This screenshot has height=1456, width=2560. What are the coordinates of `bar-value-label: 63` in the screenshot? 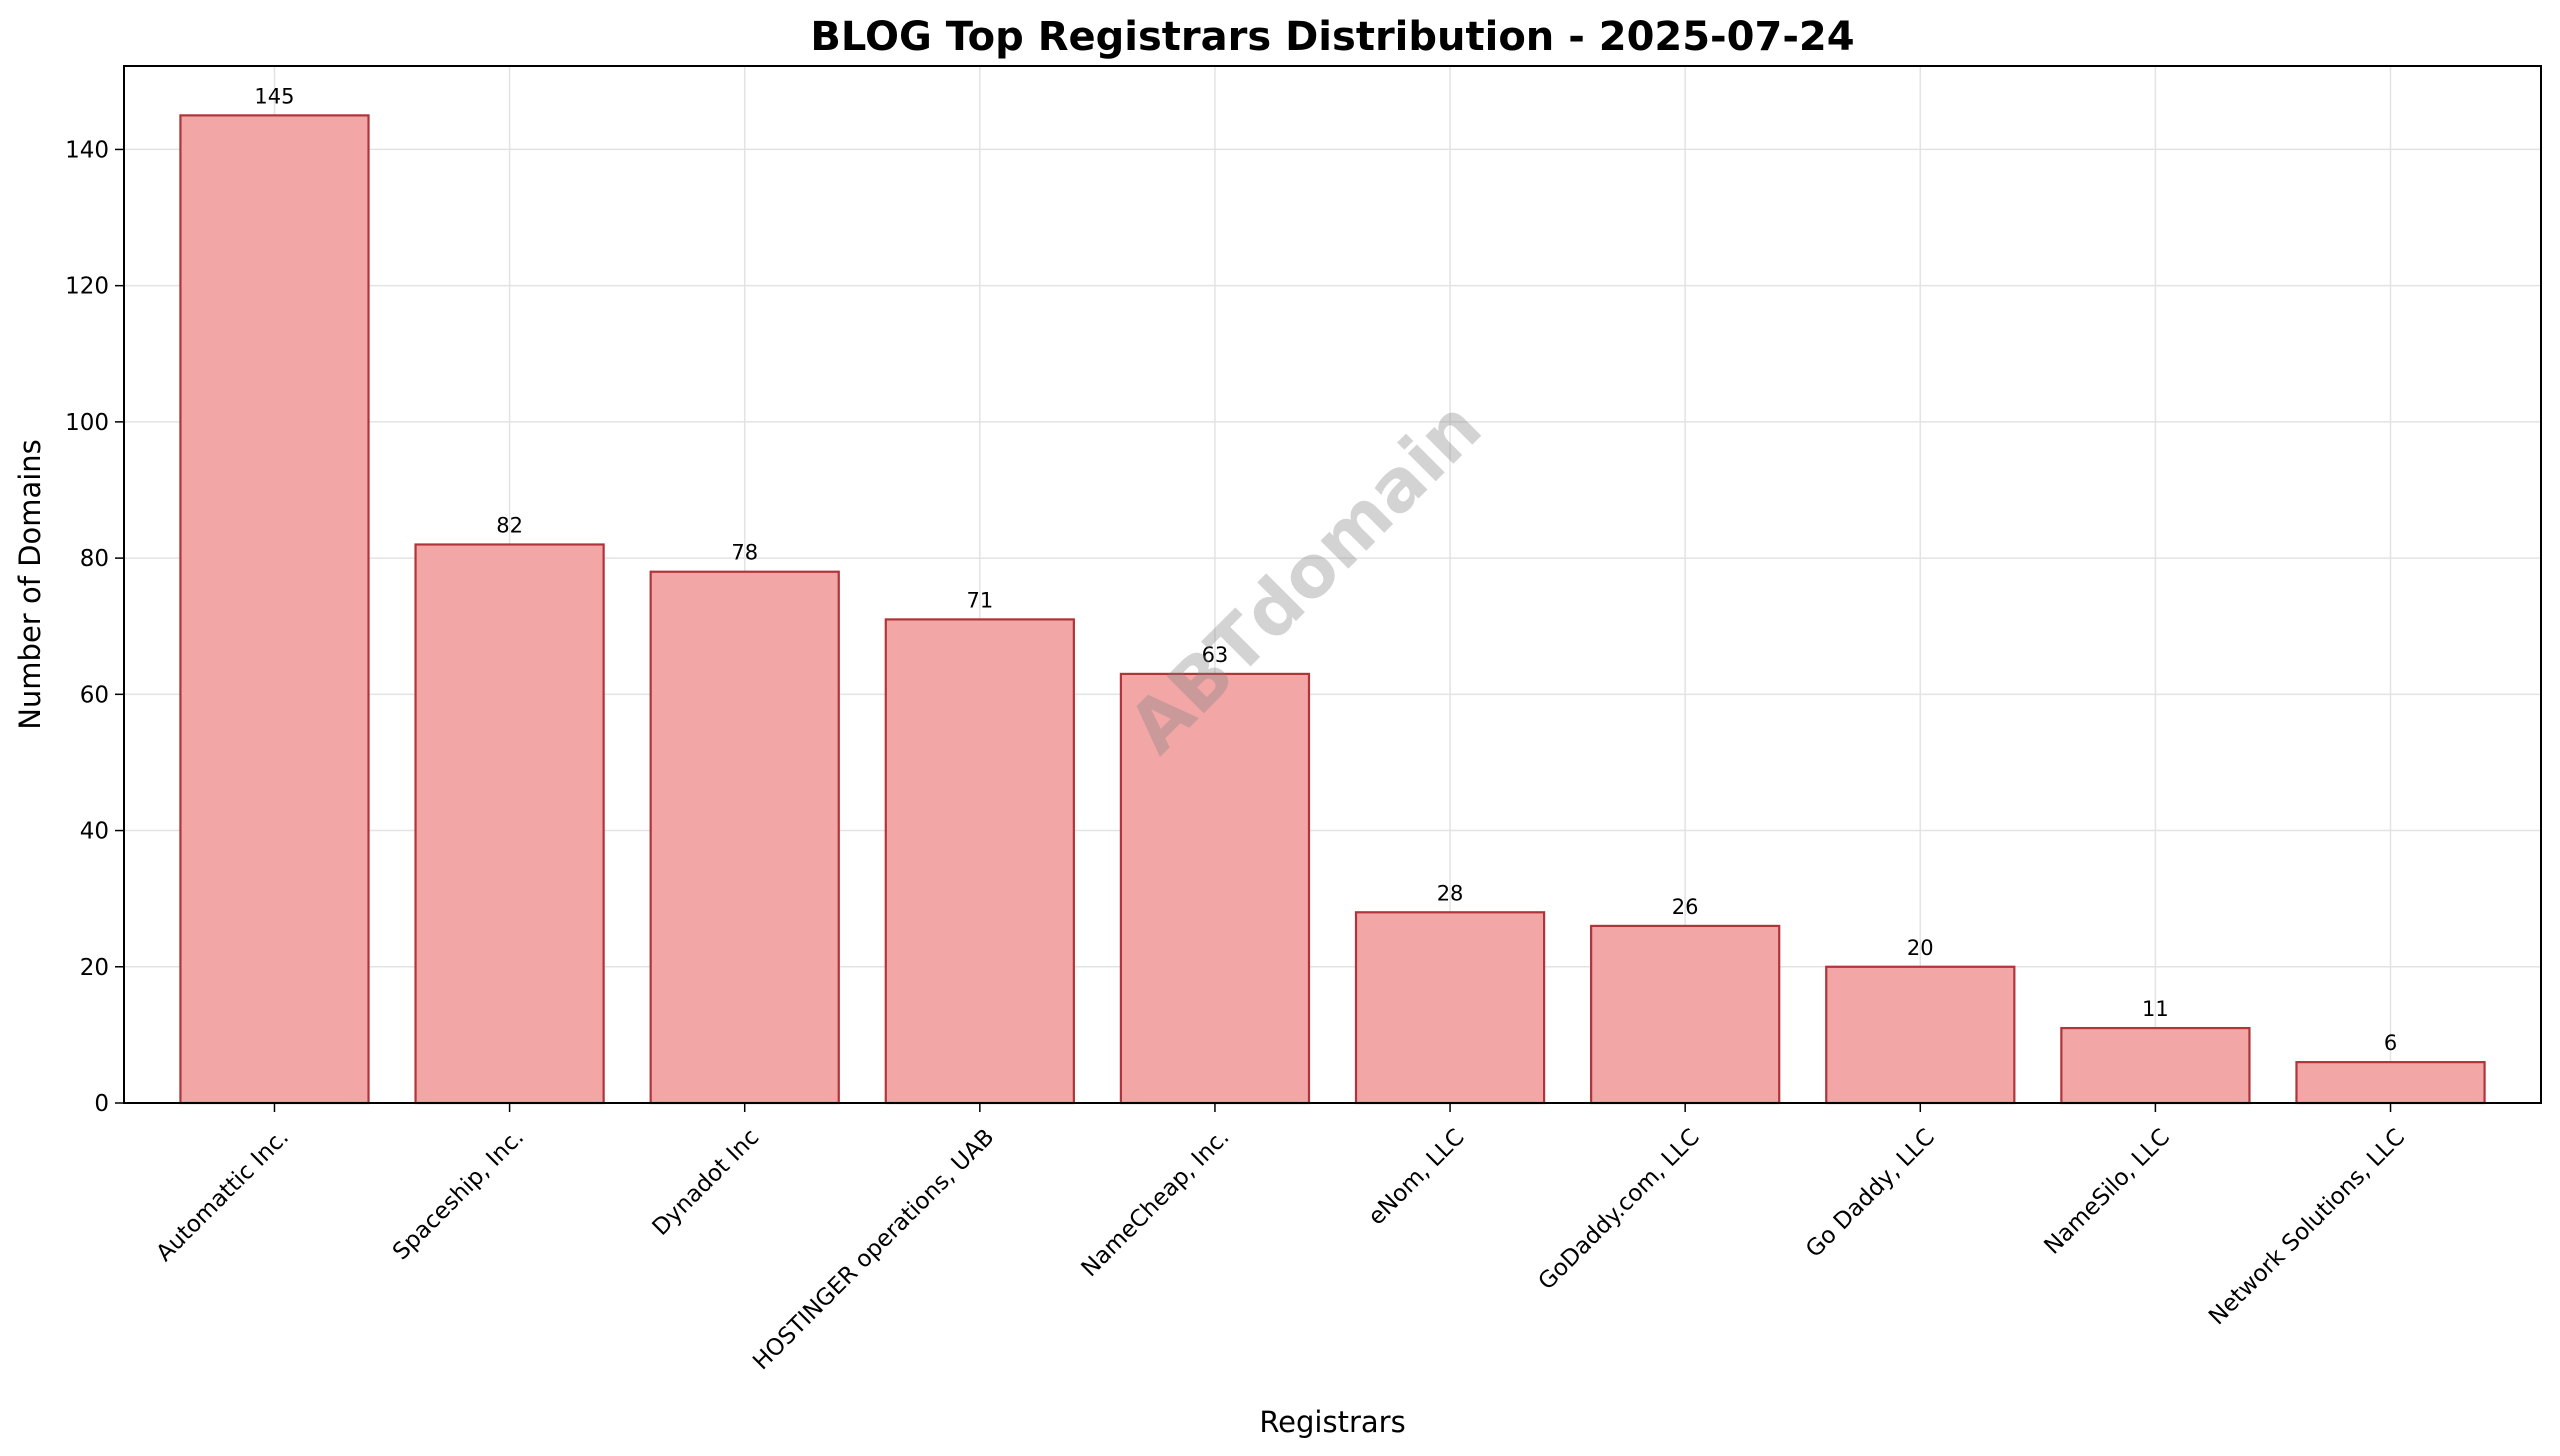 It's located at (1215, 655).